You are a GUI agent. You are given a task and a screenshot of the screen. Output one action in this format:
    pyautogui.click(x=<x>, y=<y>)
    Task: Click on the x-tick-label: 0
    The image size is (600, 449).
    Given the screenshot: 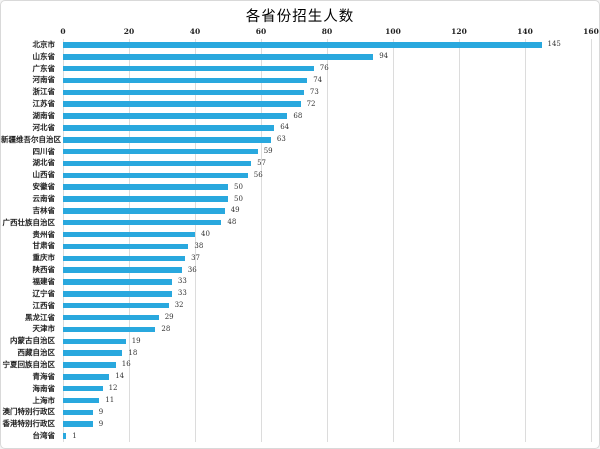 What is the action you would take?
    pyautogui.click(x=63, y=31)
    